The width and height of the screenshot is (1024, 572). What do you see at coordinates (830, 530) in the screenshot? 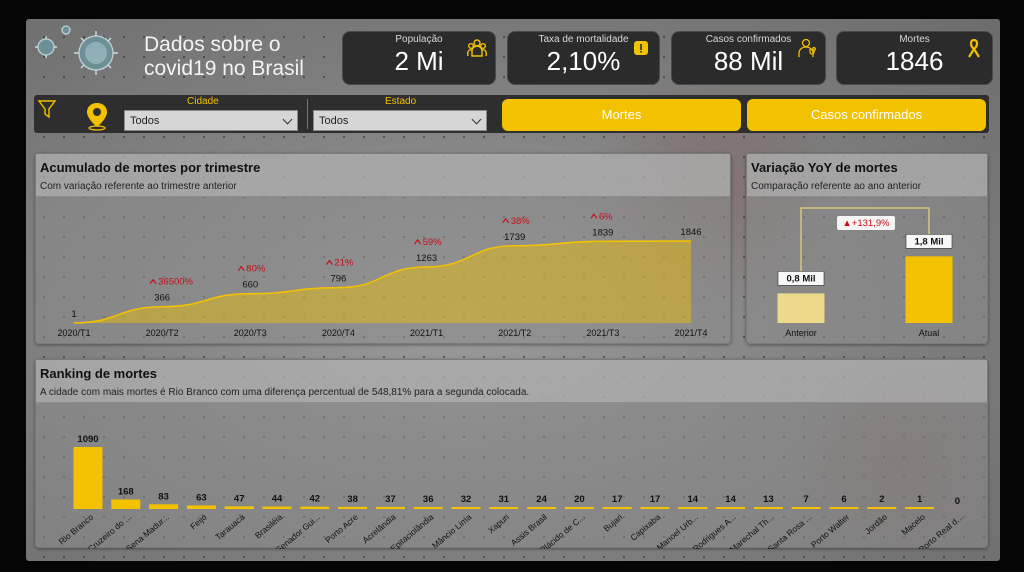
I see `x-tick-label: Porto Walter` at bounding box center [830, 530].